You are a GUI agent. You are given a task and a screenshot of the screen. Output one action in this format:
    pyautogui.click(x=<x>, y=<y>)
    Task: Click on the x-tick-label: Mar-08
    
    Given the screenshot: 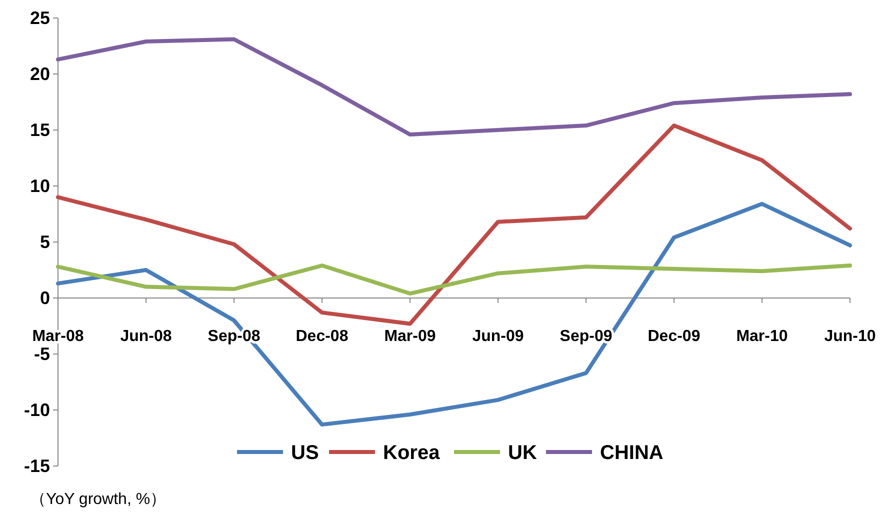 What is the action you would take?
    pyautogui.click(x=58, y=336)
    